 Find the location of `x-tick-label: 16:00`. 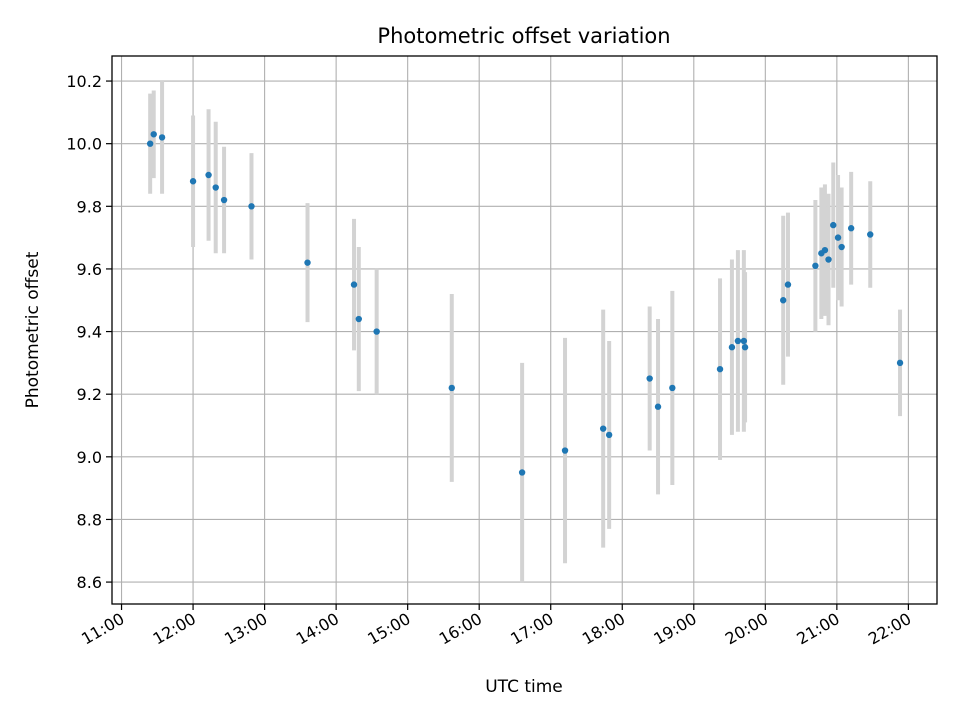

x-tick-label: 16:00 is located at coordinates (460, 629).